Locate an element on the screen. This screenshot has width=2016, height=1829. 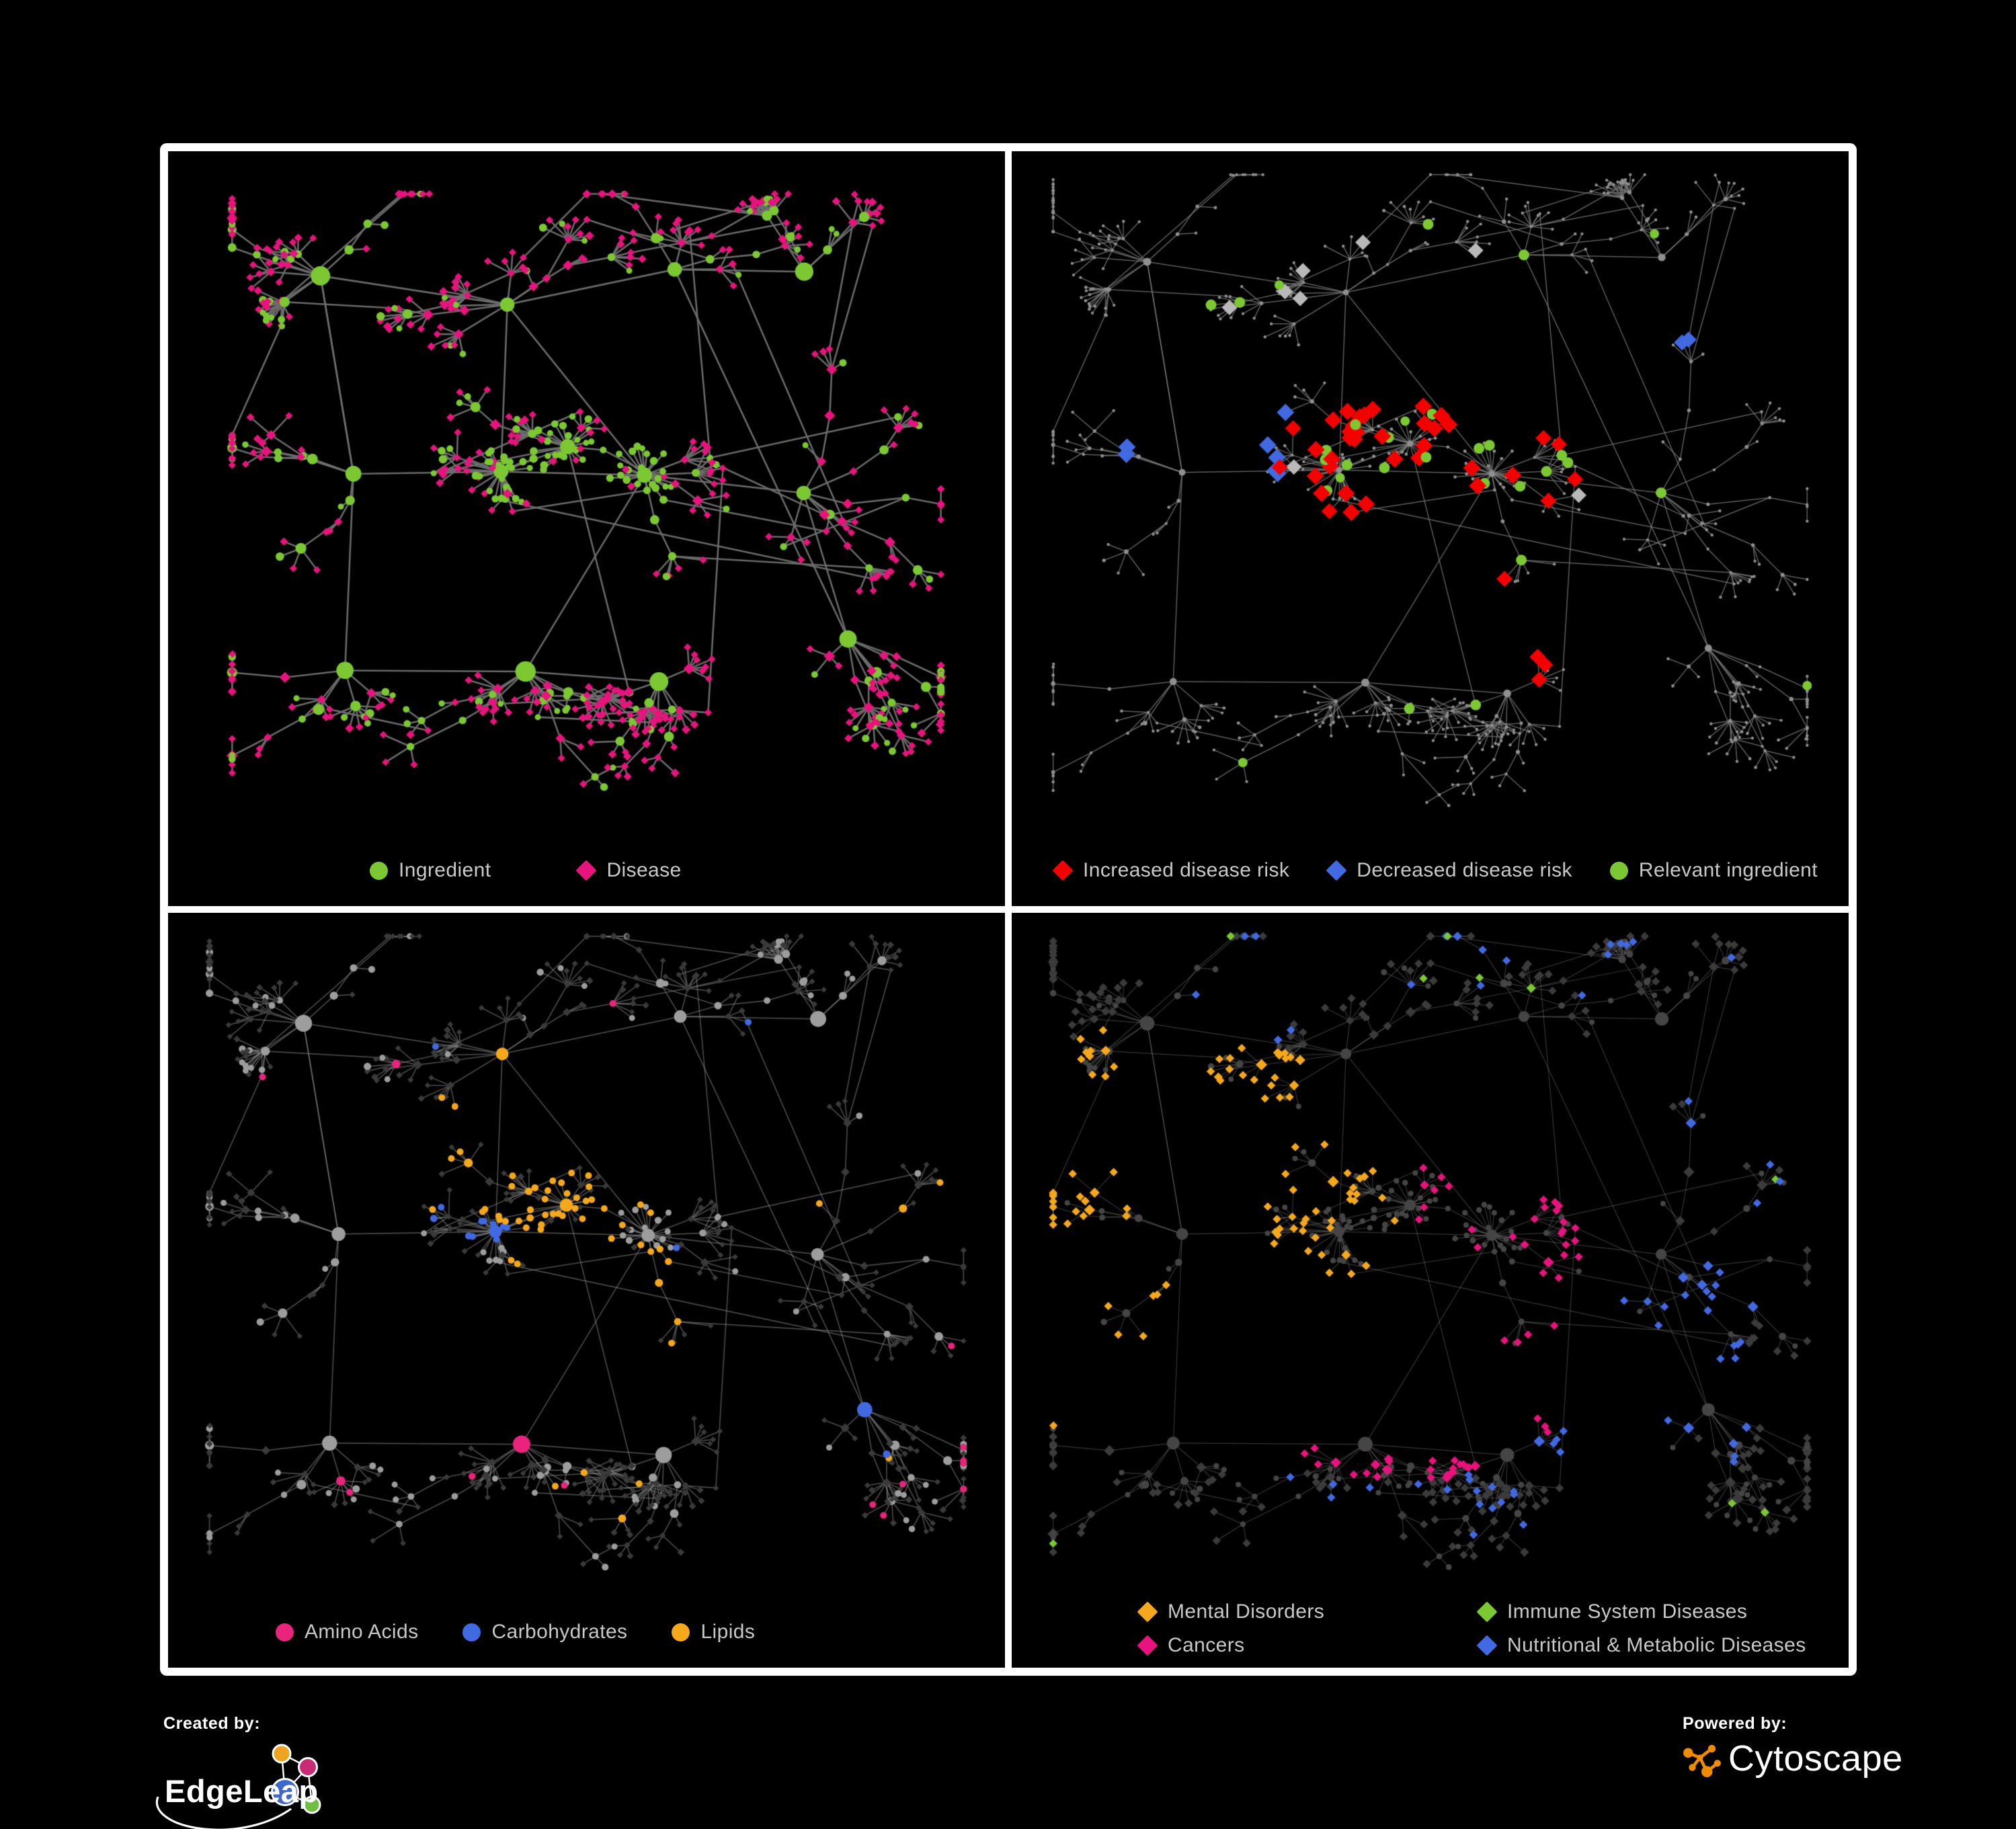
legend-item-lipids: Lipids is located at coordinates (713, 1632).